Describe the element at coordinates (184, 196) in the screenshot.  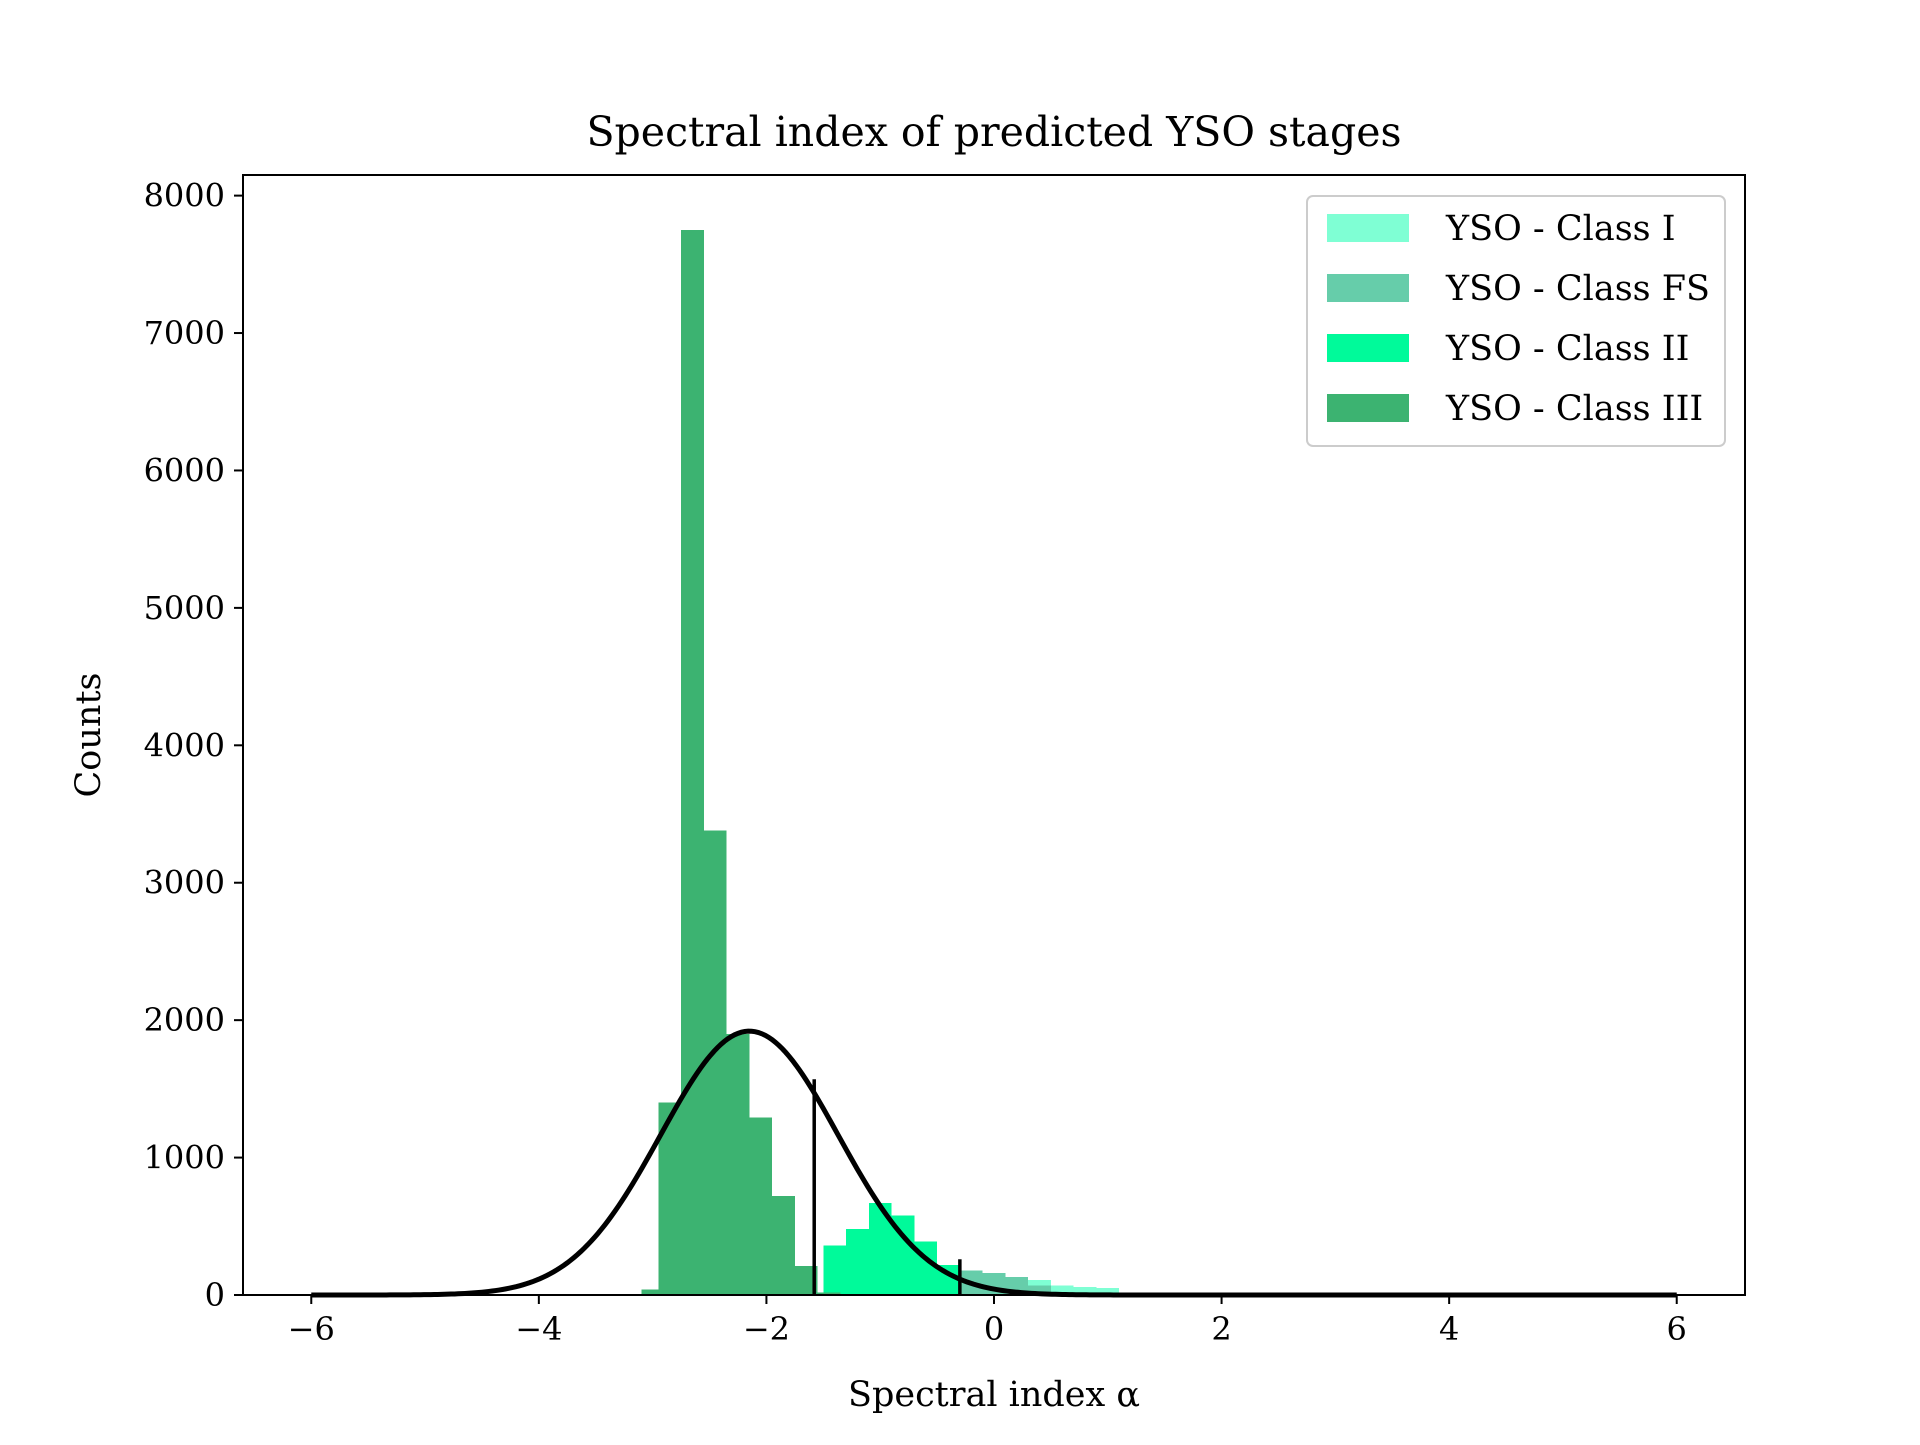
I see `y-tick-label: 8000` at that location.